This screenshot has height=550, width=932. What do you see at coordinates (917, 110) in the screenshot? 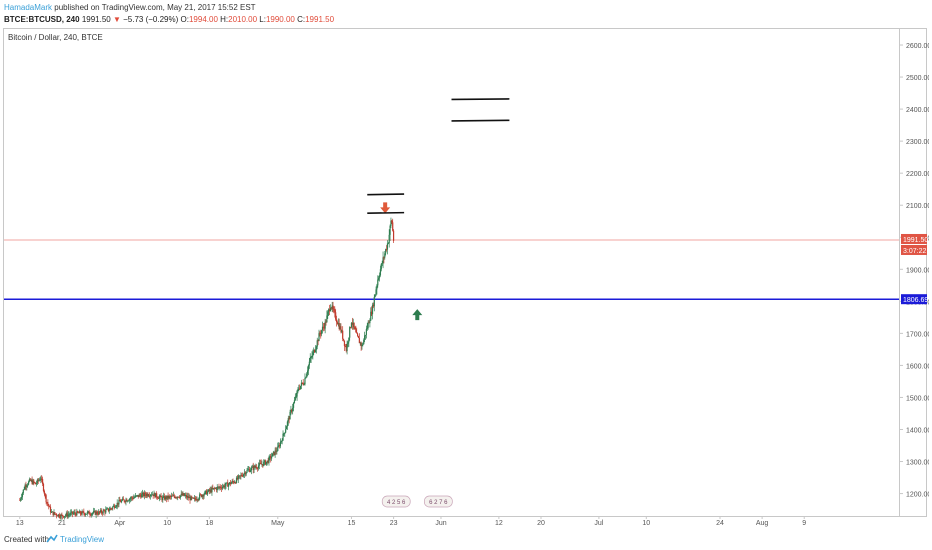
I see `price-tick-label: 2400.00` at bounding box center [917, 110].